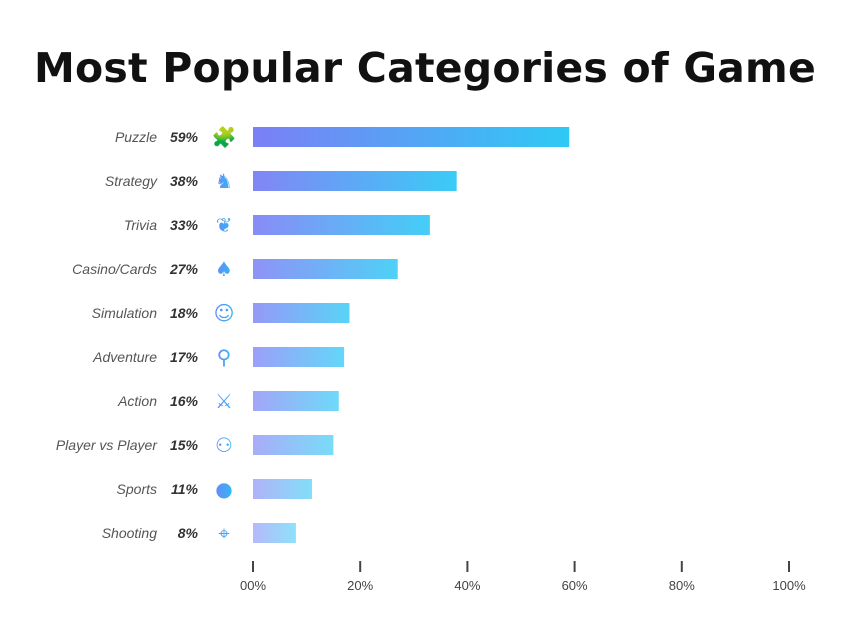 The image size is (850, 633). I want to click on category-label: Puzzle, so click(136, 137).